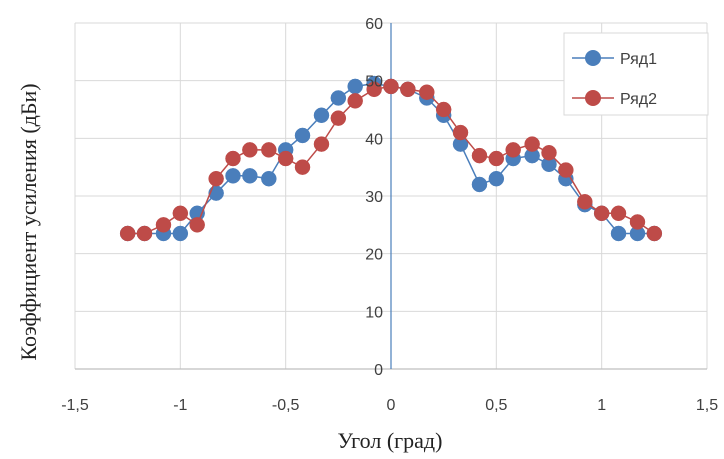 This screenshot has height=459, width=724. What do you see at coordinates (638, 59) in the screenshot?
I see `legend-label-ryad1: Ряд1` at bounding box center [638, 59].